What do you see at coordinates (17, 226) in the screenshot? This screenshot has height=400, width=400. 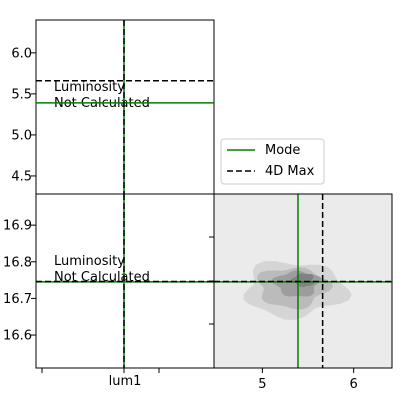 I see `bottom-left-y-tick-label-3: 16.9` at bounding box center [17, 226].